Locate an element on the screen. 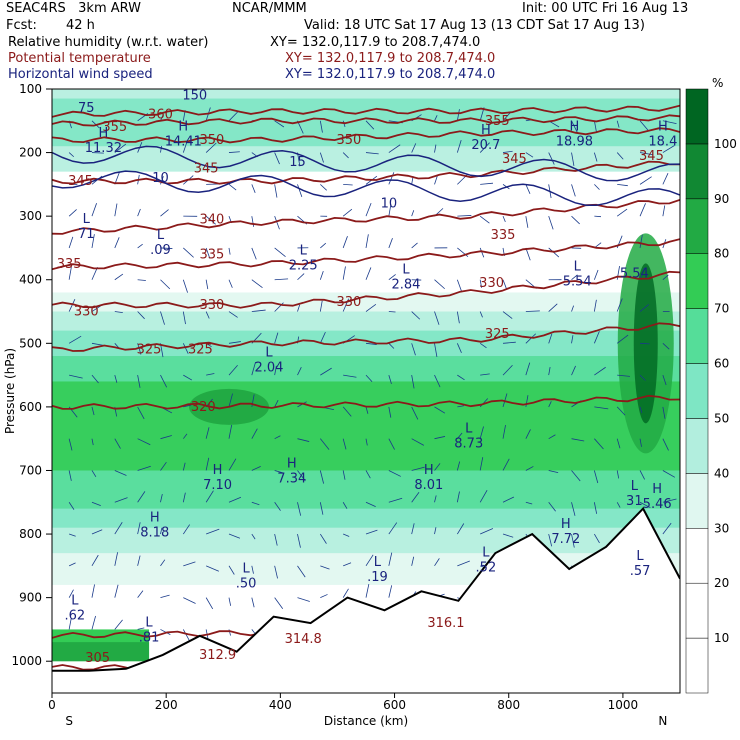 The image size is (740, 740). hi-lo-value: 8.01 is located at coordinates (428, 485).